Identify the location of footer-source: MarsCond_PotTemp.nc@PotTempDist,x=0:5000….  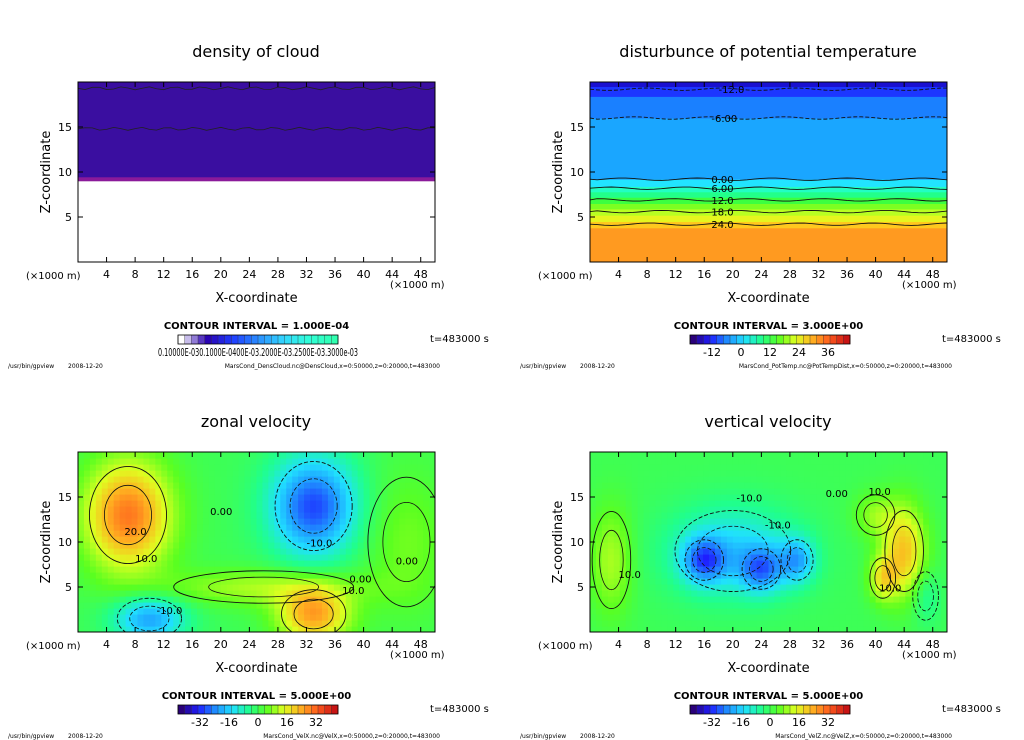
(845, 366).